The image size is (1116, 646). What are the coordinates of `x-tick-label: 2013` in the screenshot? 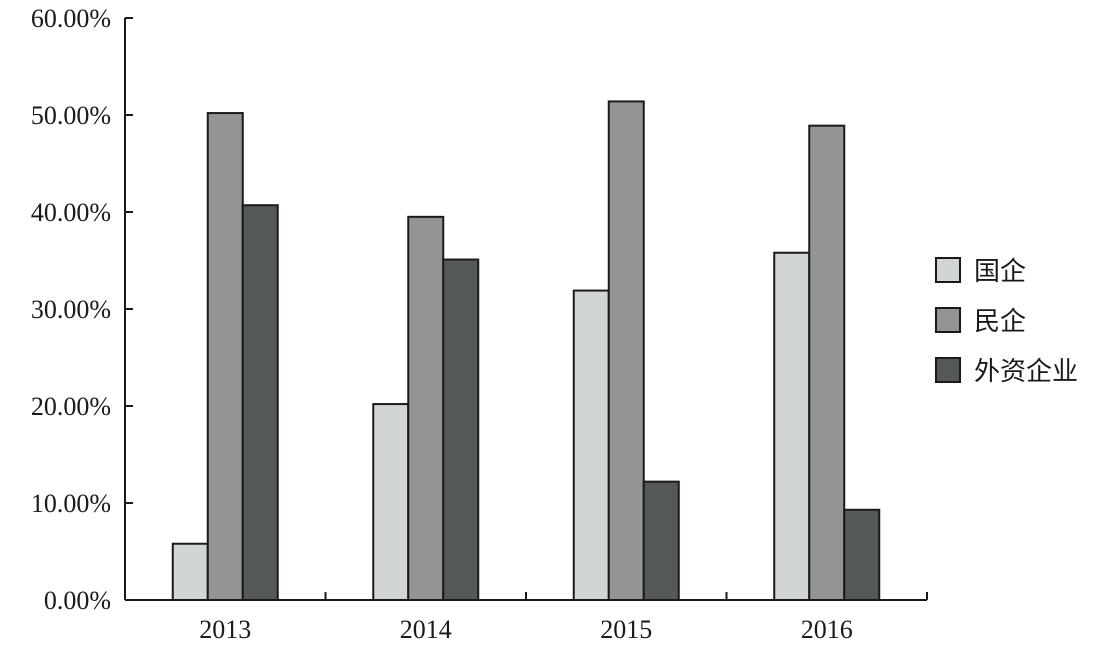 It's located at (225, 629).